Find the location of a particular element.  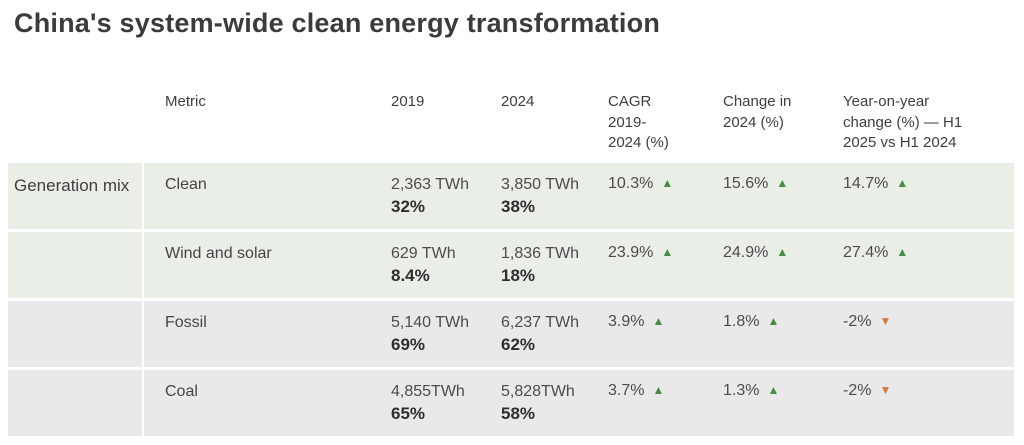

cell-2019: 5,140 TWh 69% is located at coordinates (439, 334).